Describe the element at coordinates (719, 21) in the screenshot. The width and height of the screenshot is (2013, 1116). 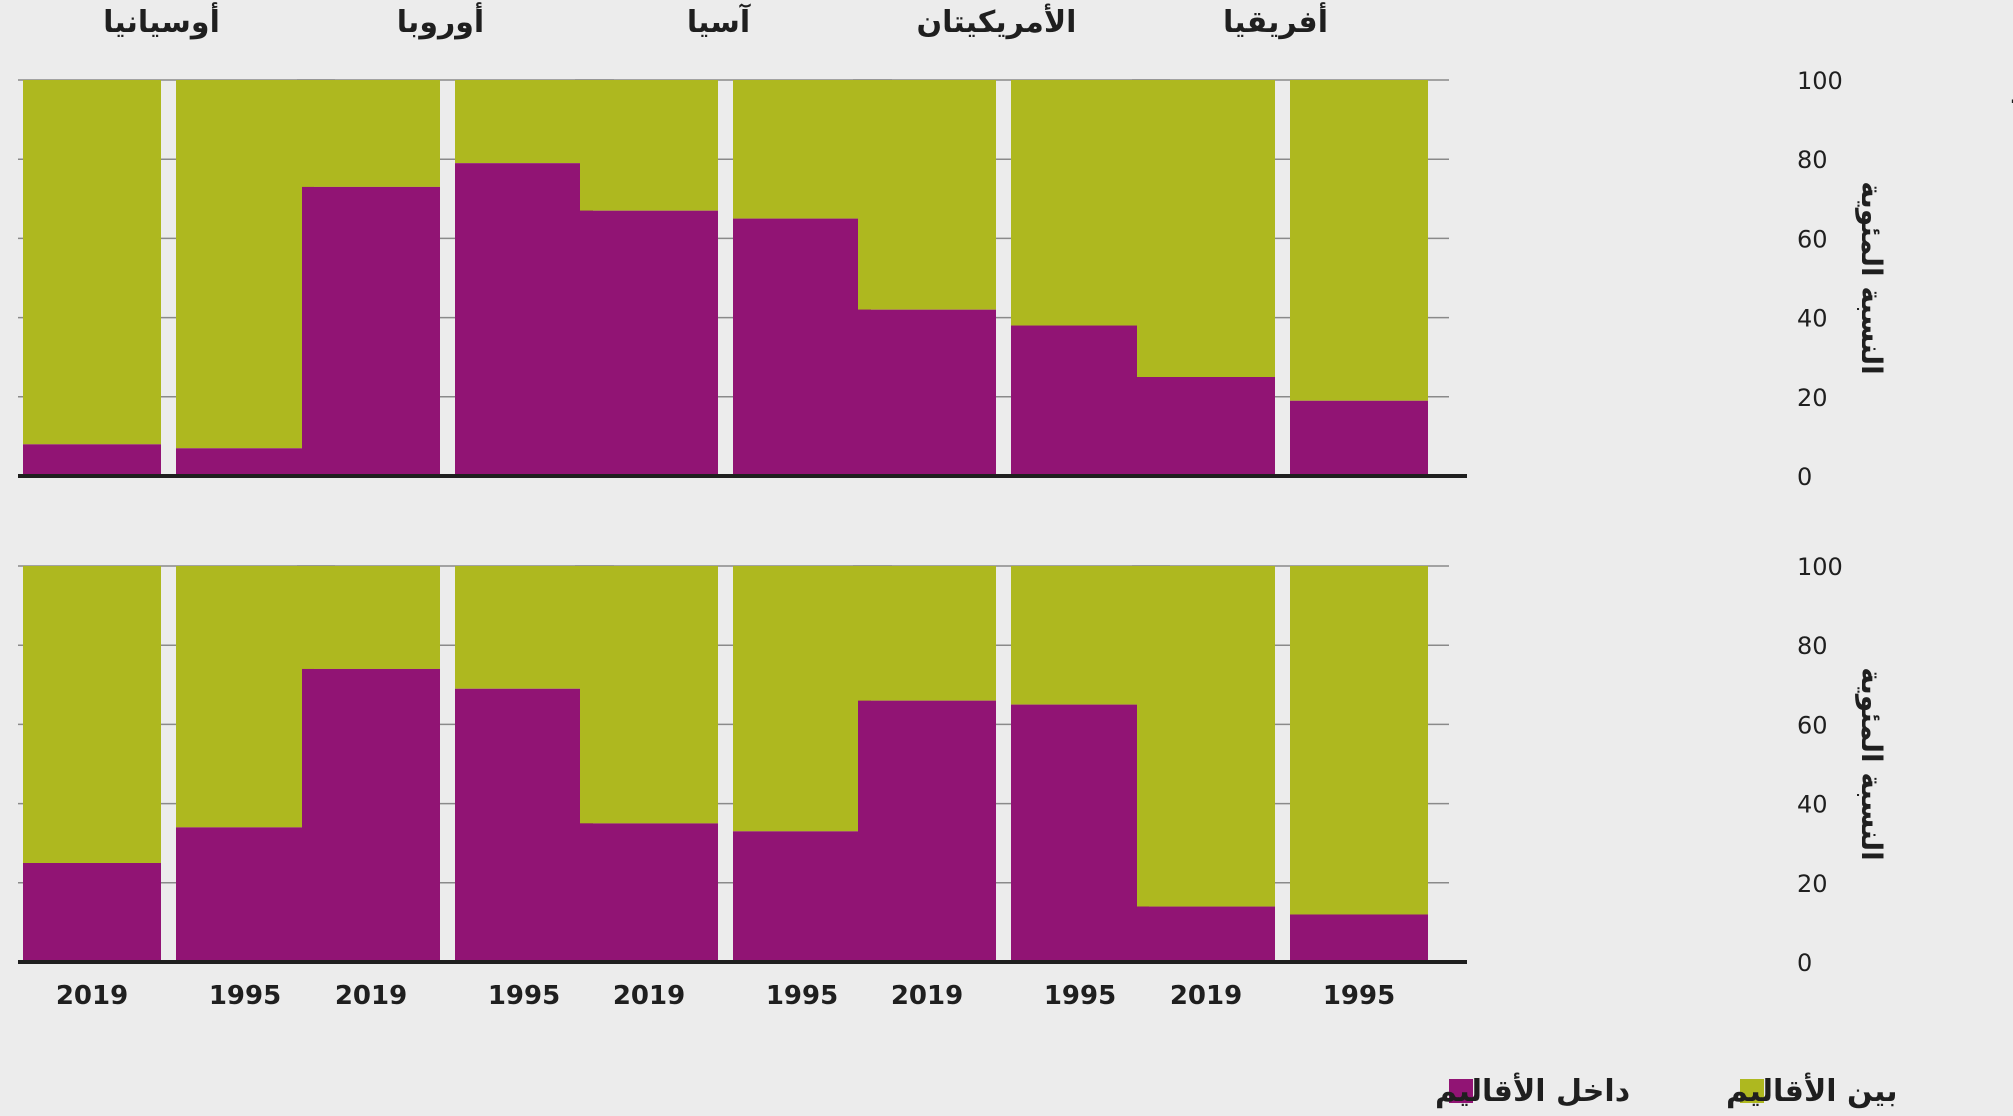
I see `region-title: آسيا` at that location.